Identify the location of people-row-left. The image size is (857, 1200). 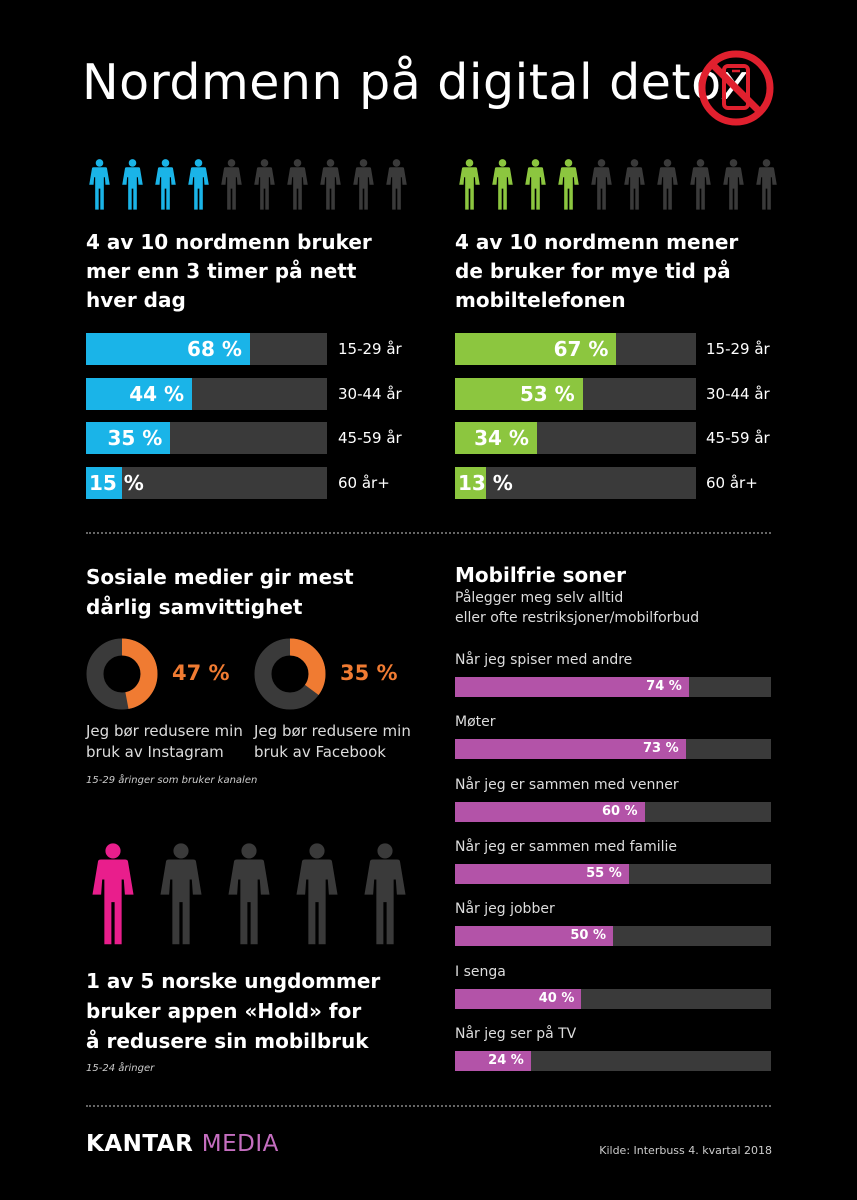
(248, 184).